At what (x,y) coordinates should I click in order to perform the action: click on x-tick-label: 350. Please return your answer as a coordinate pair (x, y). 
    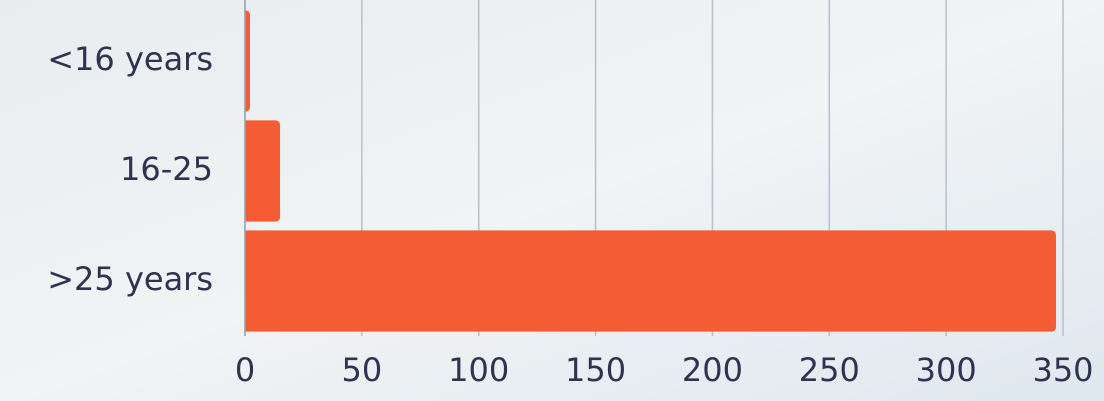
    Looking at the image, I should click on (1062, 370).